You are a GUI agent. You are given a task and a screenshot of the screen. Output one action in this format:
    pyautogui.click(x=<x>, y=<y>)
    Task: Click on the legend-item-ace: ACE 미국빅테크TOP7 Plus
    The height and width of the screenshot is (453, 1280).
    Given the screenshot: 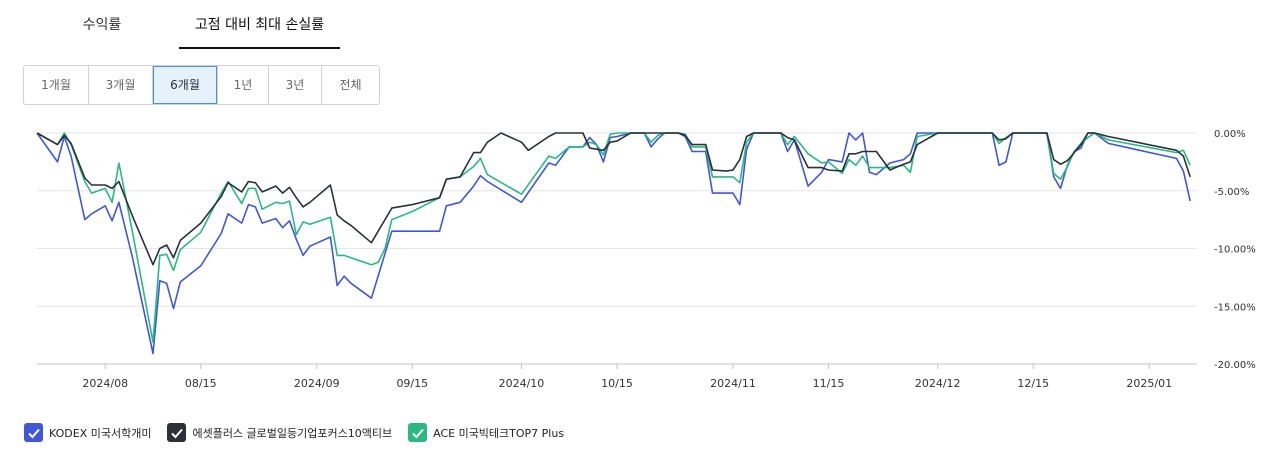 What is the action you would take?
    pyautogui.click(x=486, y=432)
    